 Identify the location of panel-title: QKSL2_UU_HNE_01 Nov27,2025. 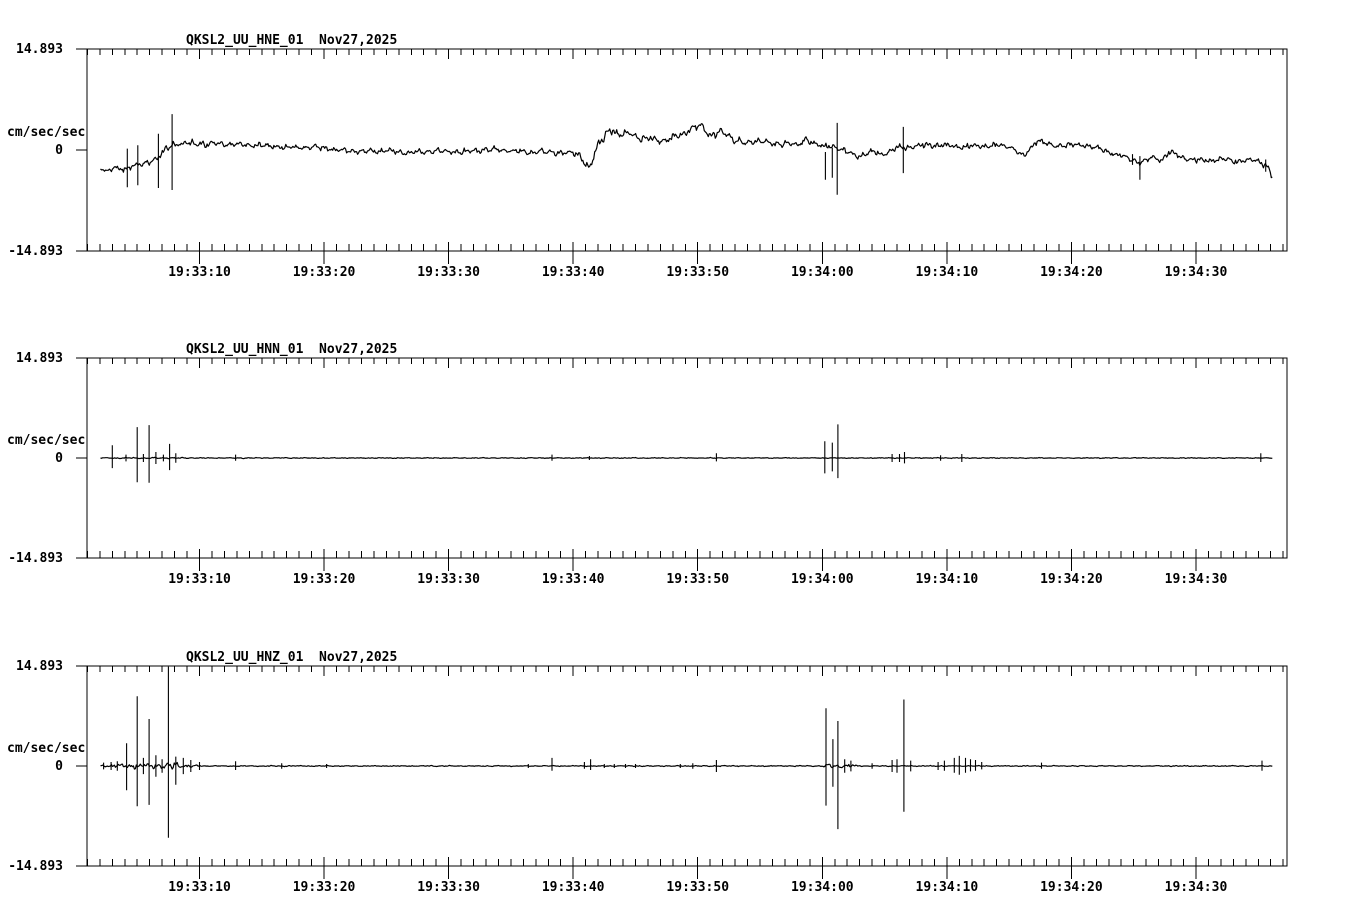
(291, 40).